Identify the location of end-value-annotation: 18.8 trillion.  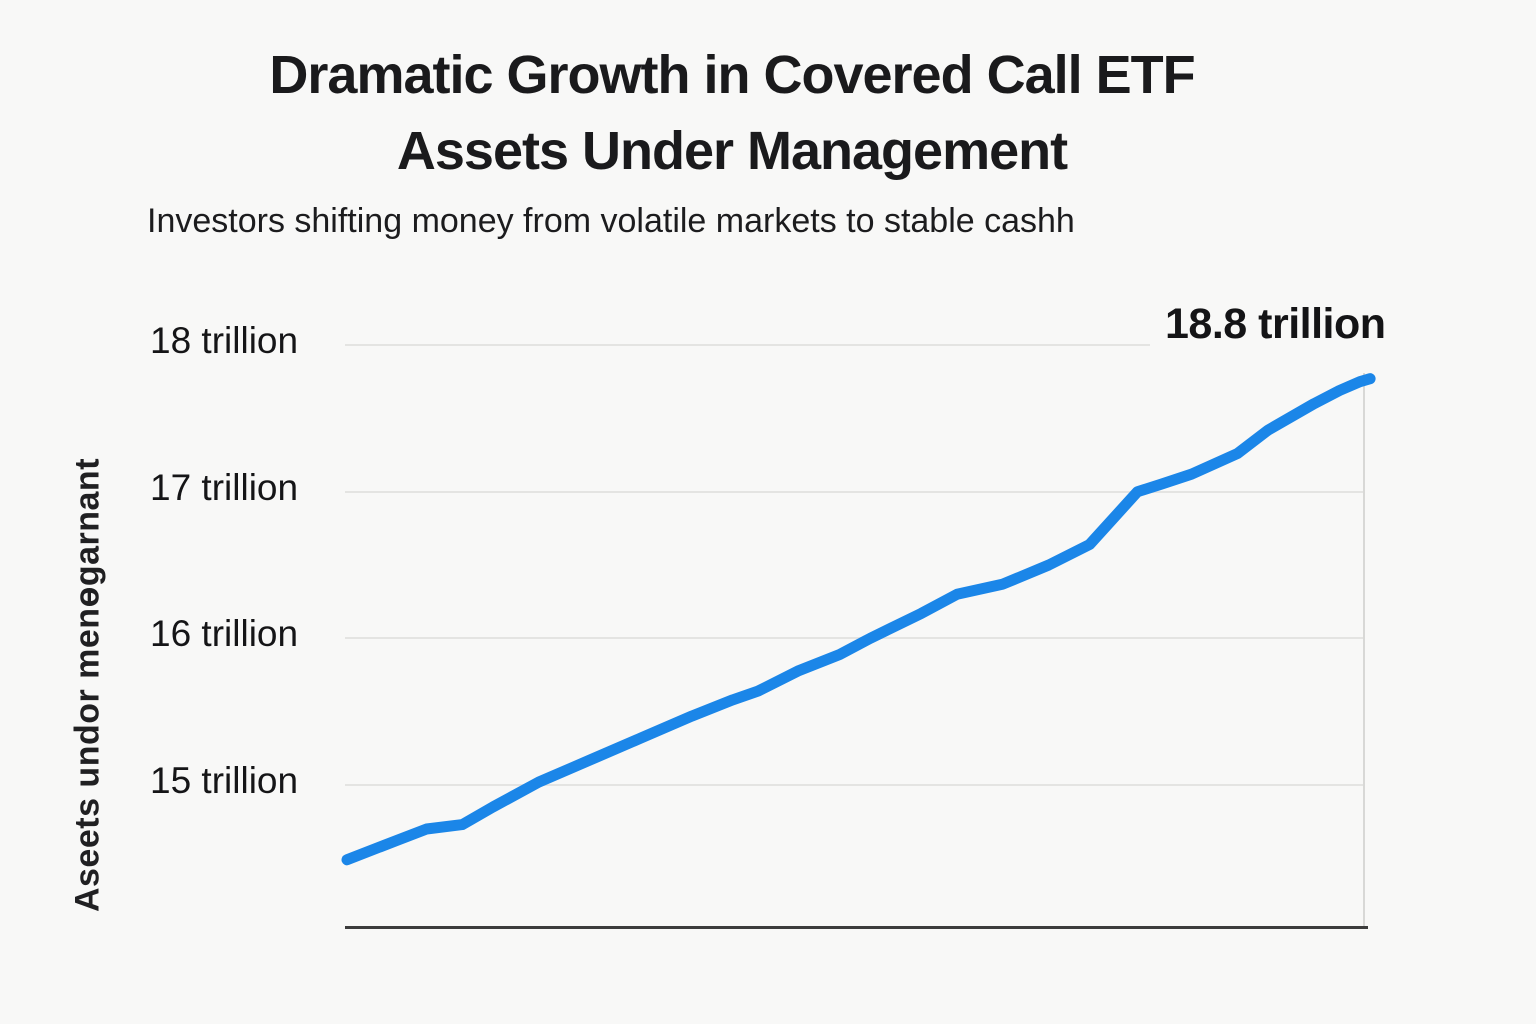
(1275, 324).